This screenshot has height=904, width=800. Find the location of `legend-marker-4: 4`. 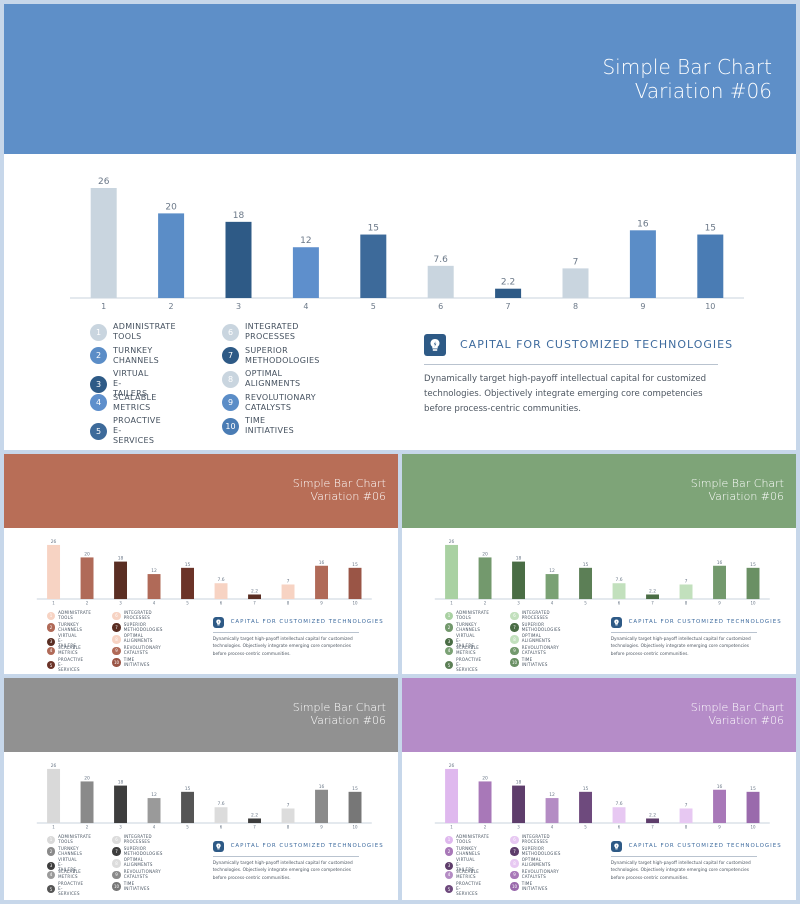

legend-marker-4: 4 is located at coordinates (51, 651).